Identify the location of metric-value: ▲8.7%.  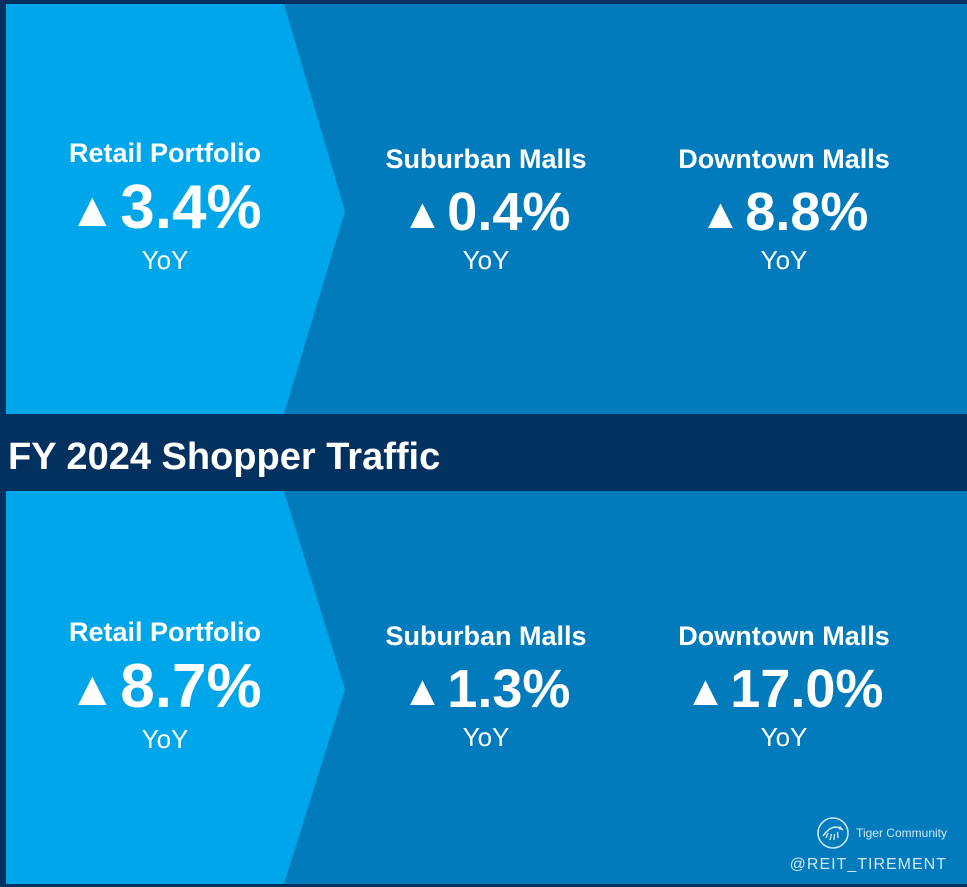
(165, 686).